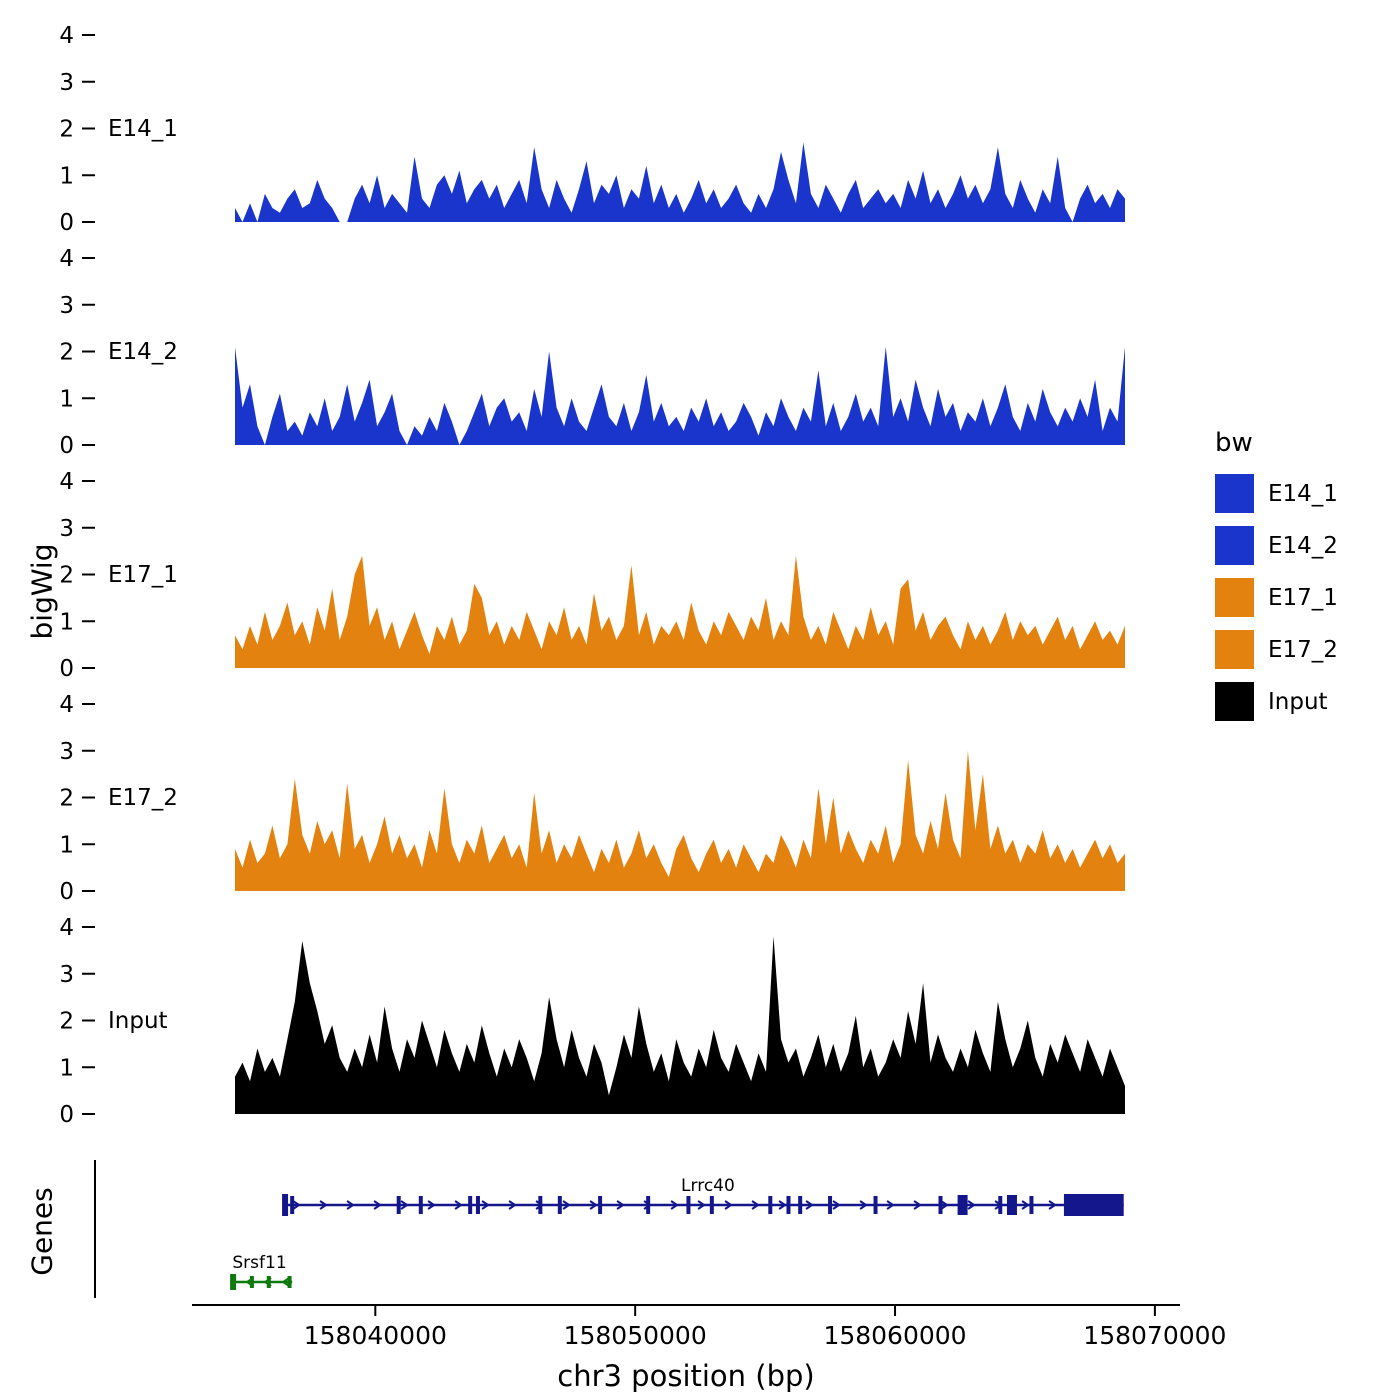 The height and width of the screenshot is (1400, 1400). I want to click on x-tick-label: 158070000, so click(1154, 1335).